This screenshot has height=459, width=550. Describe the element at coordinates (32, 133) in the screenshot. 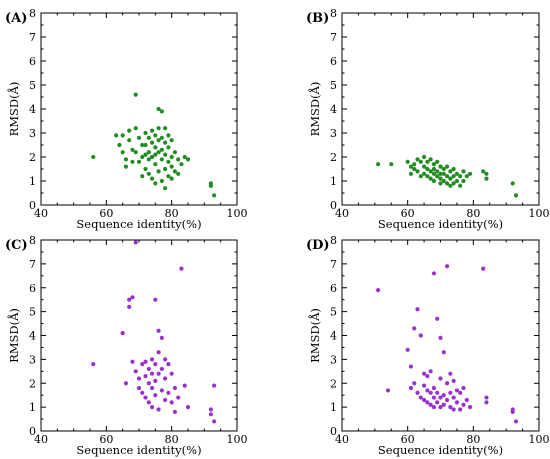

I see `y-tick-label-a: 3` at that location.